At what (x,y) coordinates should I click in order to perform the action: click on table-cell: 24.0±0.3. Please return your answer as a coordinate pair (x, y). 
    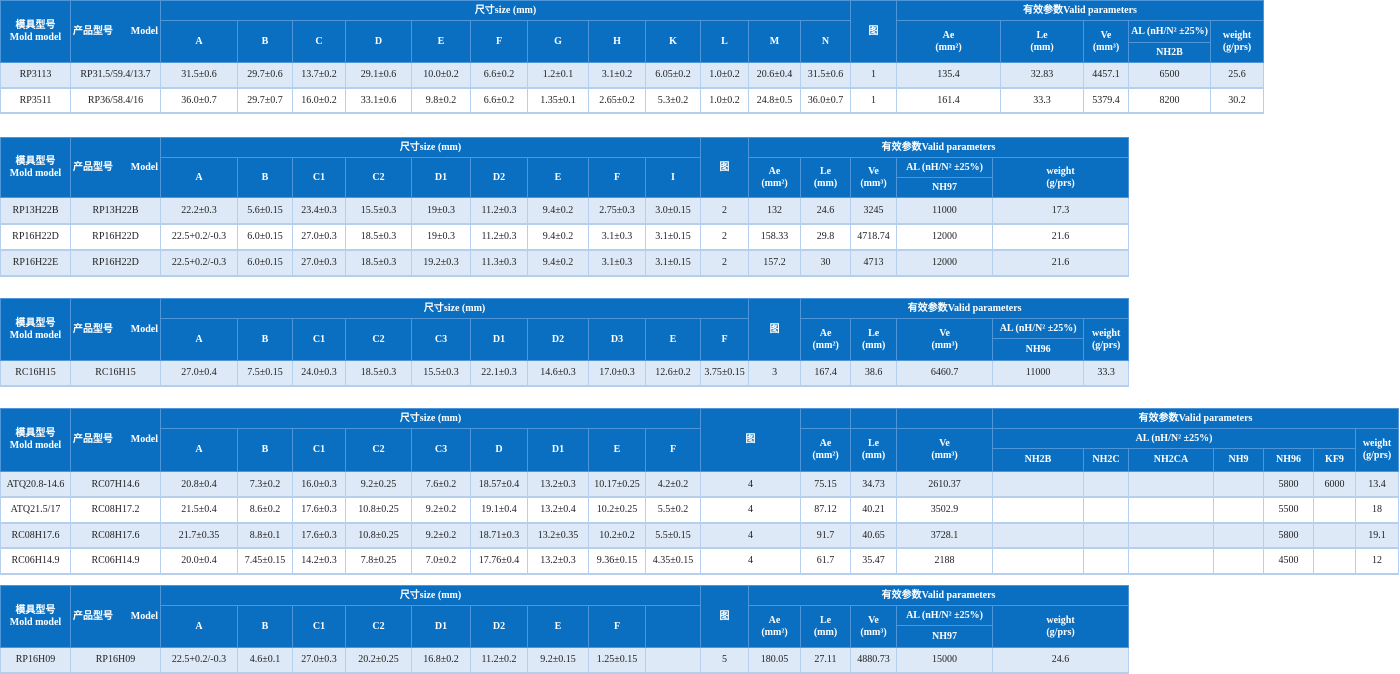
    Looking at the image, I should click on (319, 373).